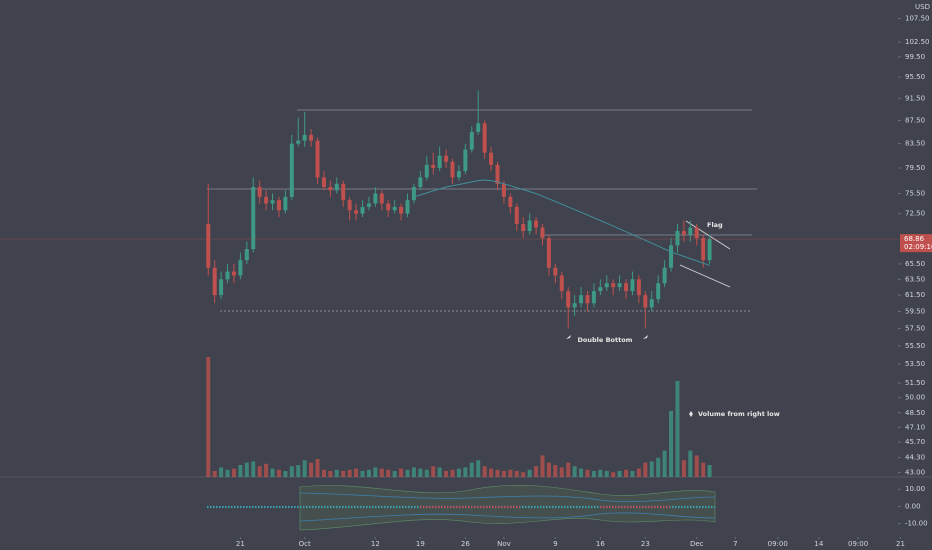  I want to click on y-tick-label: 53.50, so click(915, 364).